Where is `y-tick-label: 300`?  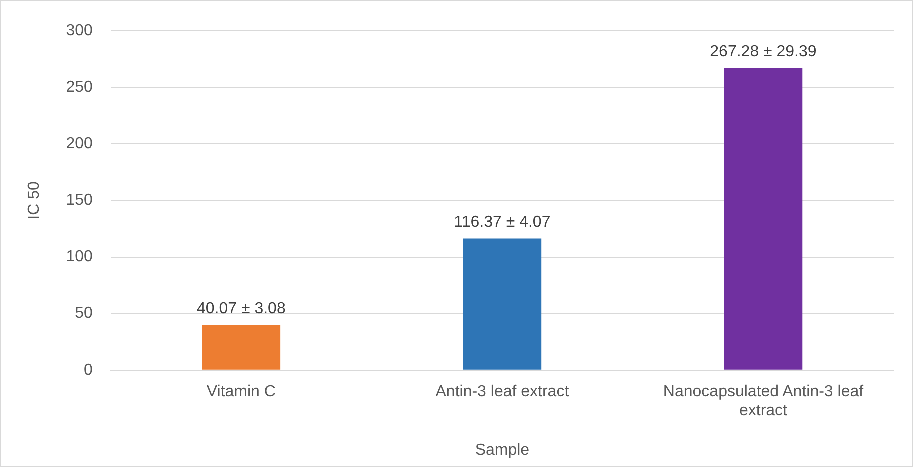
y-tick-label: 300 is located at coordinates (79, 31).